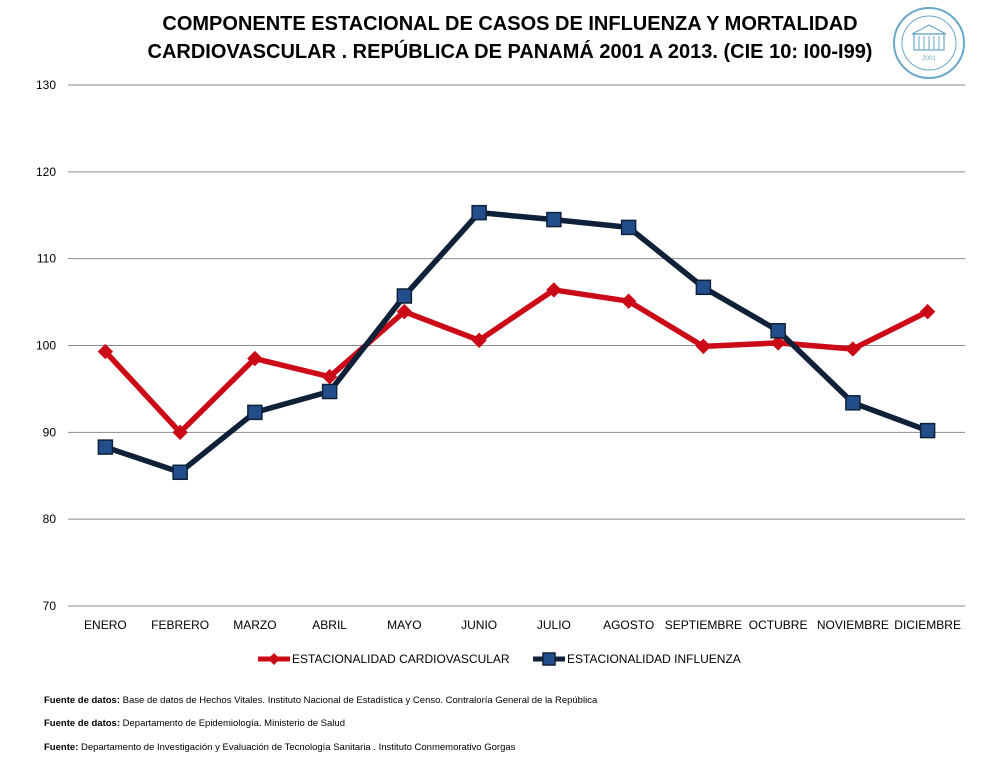 This screenshot has height=762, width=991. I want to click on y-tick-label: 100, so click(46, 346).